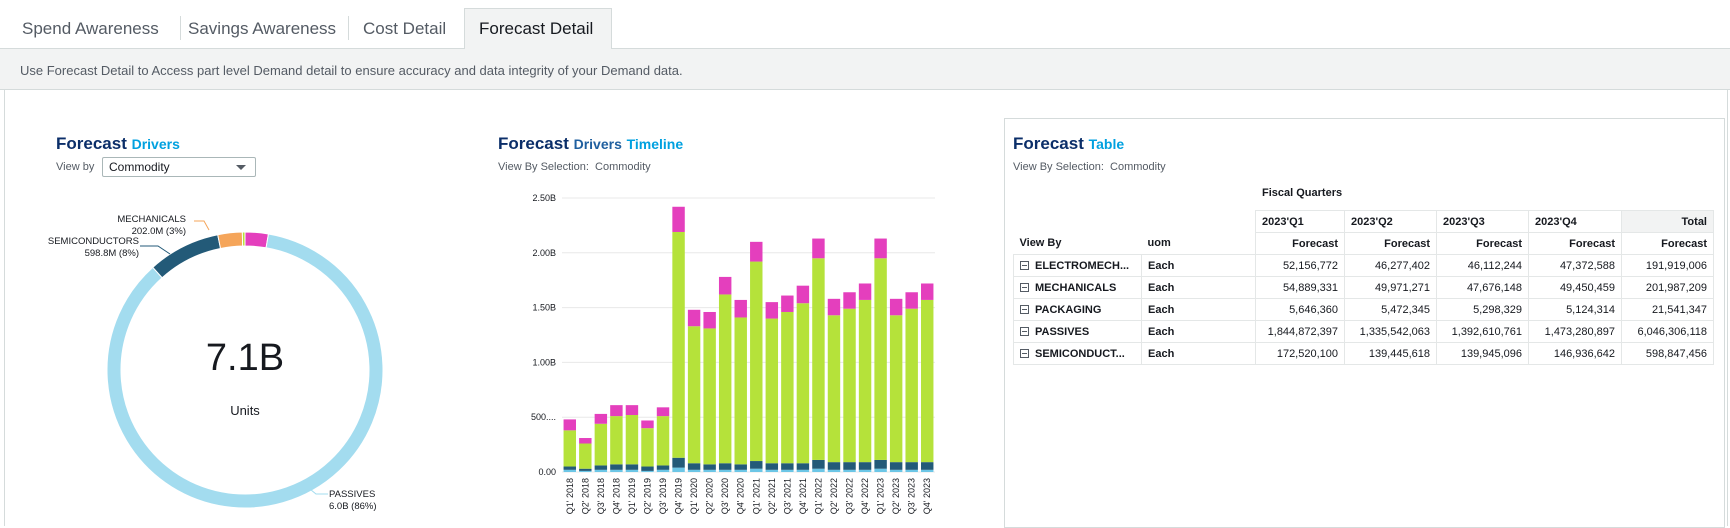  What do you see at coordinates (1575, 221) in the screenshot?
I see `quarter-header: 2023'Q4` at bounding box center [1575, 221].